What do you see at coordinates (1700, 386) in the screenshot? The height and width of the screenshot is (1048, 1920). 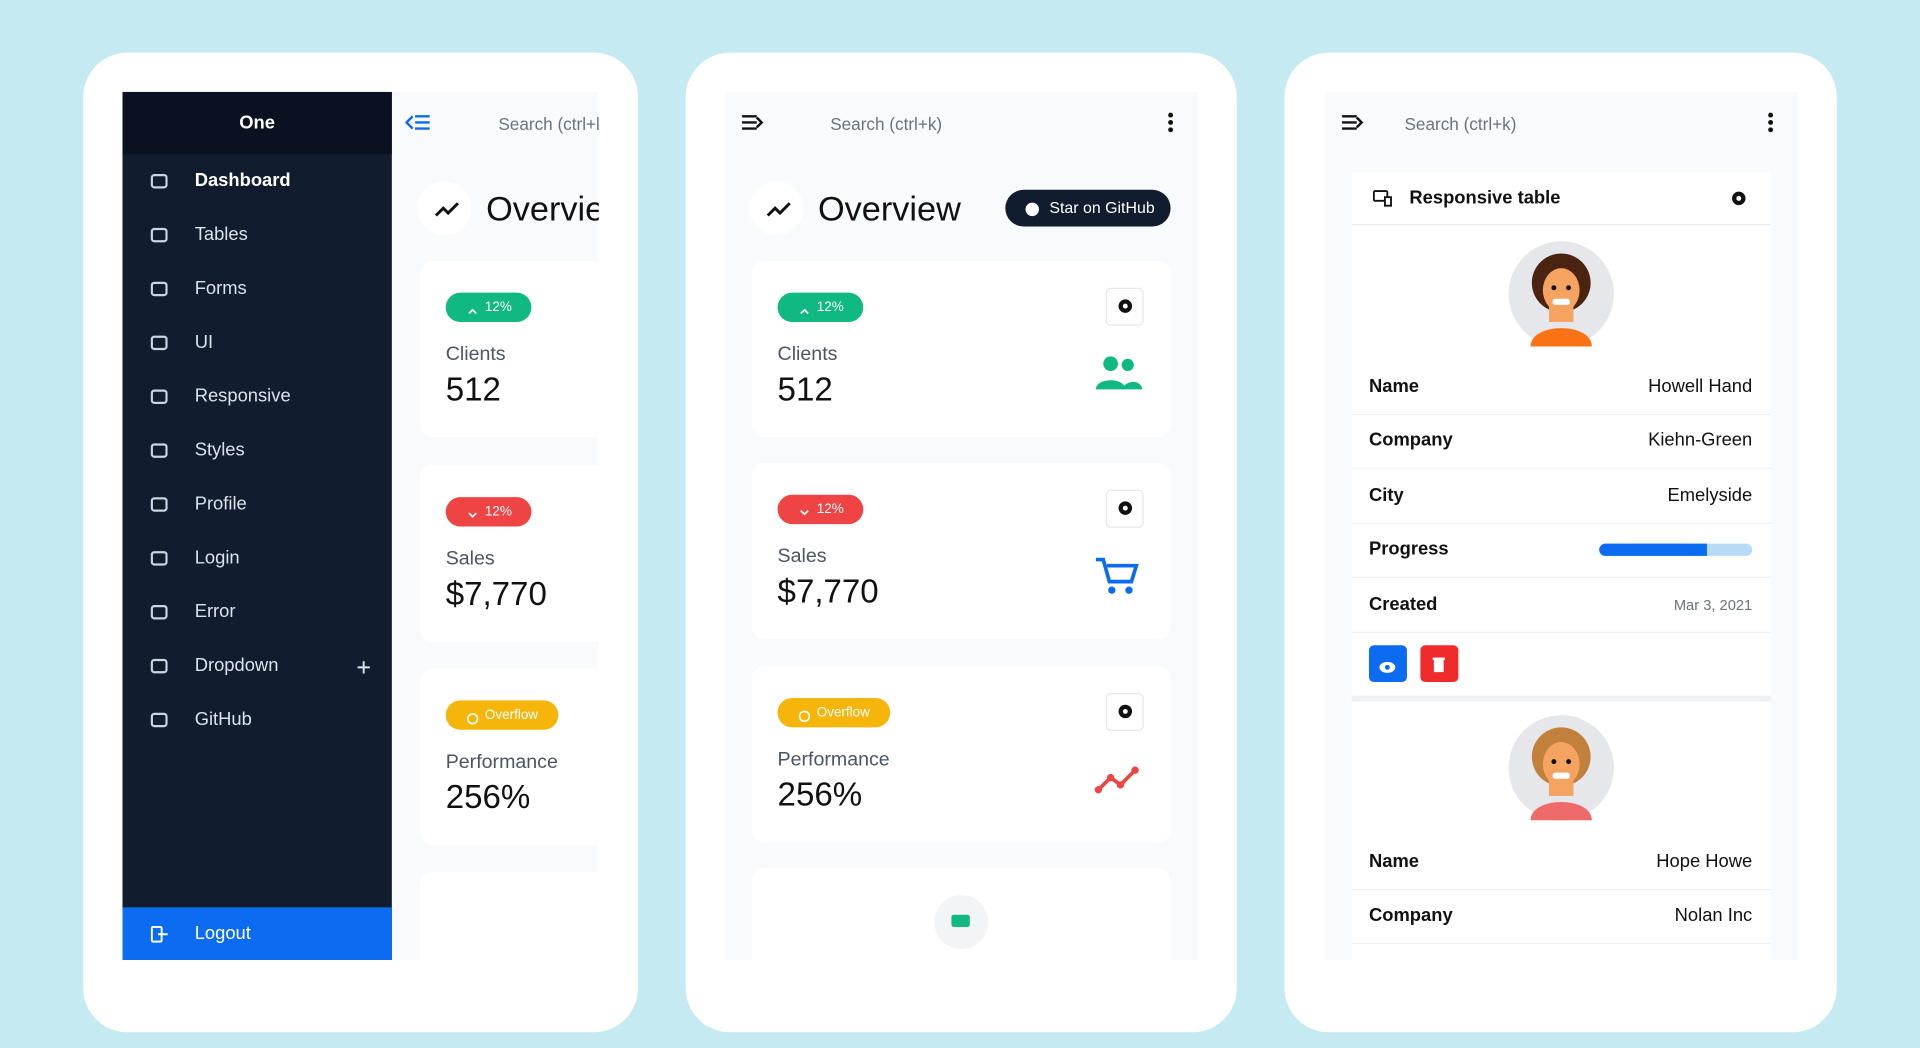 I see `field-value: Howell Hand` at bounding box center [1700, 386].